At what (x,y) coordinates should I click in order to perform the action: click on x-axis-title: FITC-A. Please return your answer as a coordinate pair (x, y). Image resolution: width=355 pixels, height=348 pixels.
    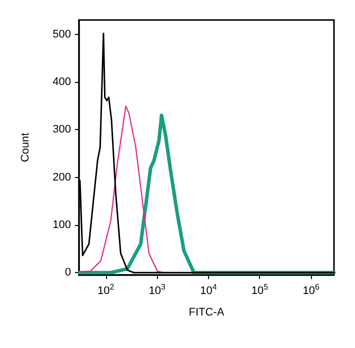
    Looking at the image, I should click on (206, 312).